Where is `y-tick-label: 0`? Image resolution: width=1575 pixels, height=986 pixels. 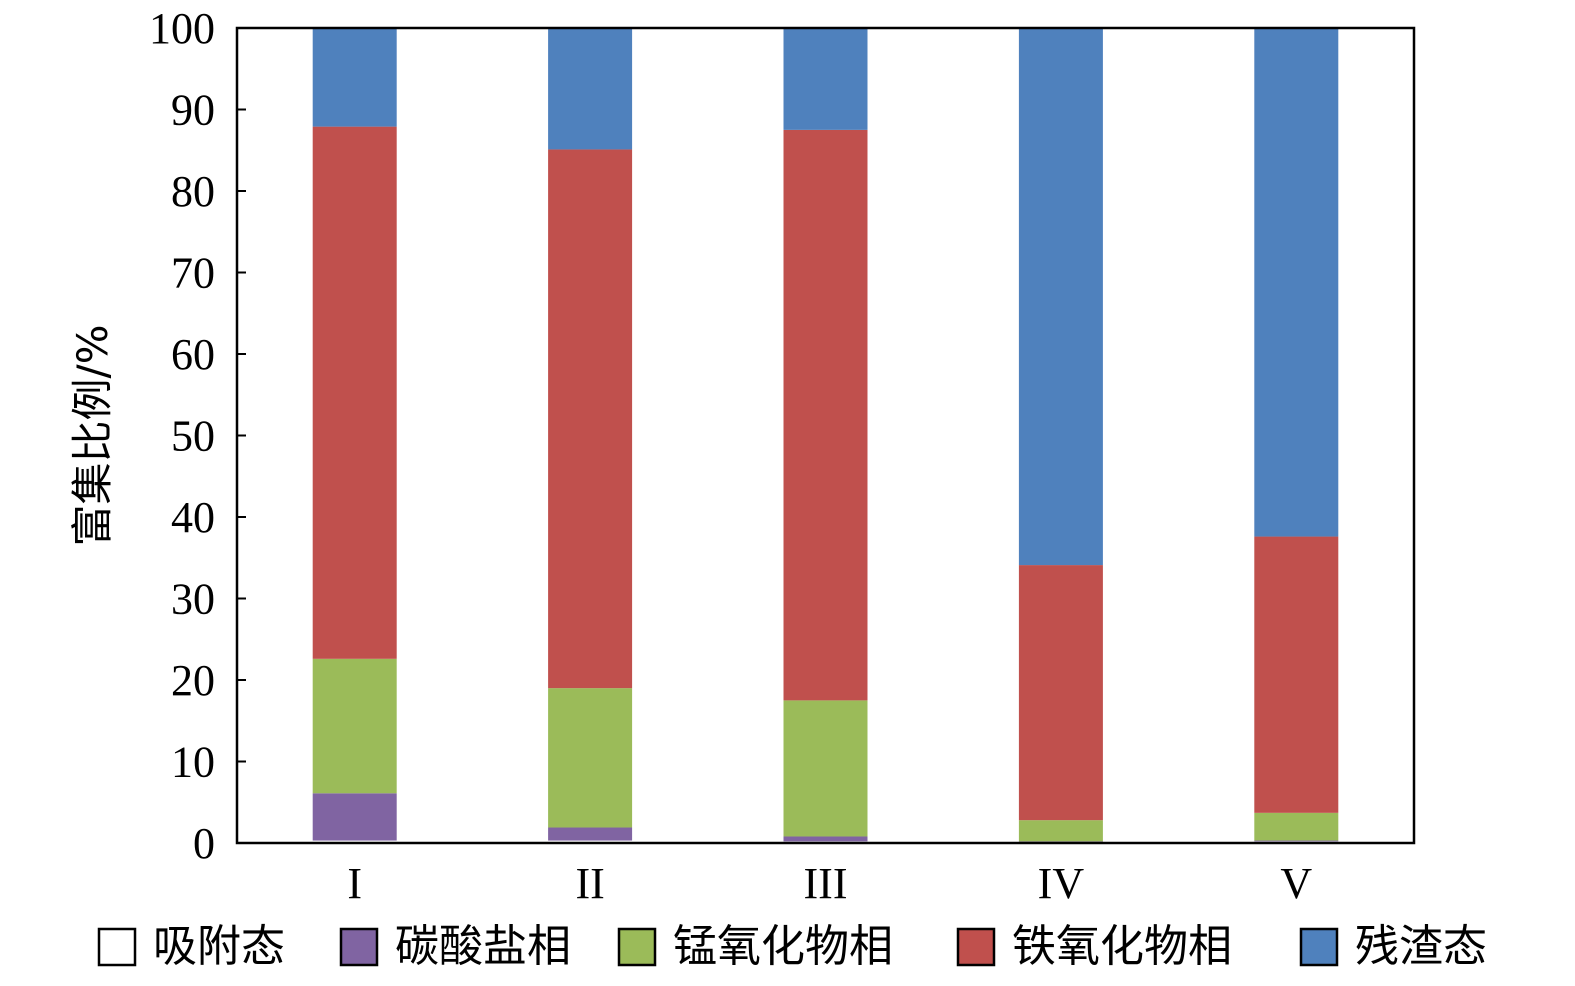
y-tick-label: 0 is located at coordinates (204, 843).